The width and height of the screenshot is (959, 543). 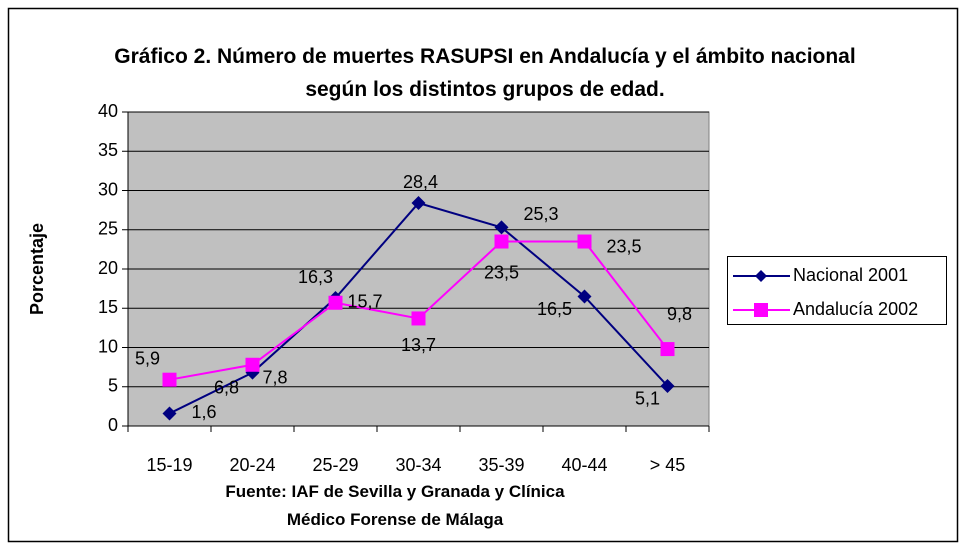 What do you see at coordinates (850, 275) in the screenshot?
I see `legend-label: Nacional 2001` at bounding box center [850, 275].